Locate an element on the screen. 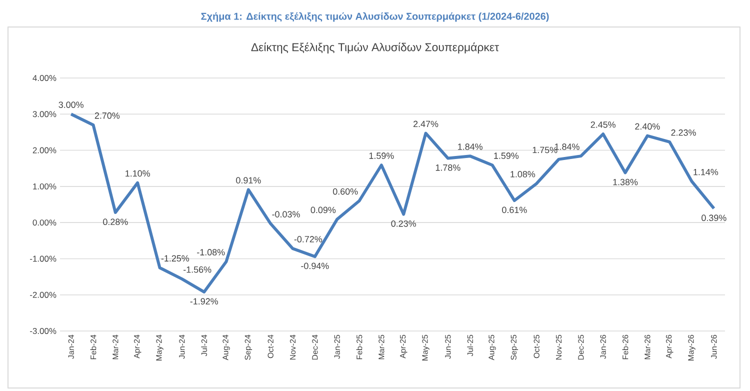 This screenshot has width=750, height=391. data-label: 2.40% is located at coordinates (647, 126).